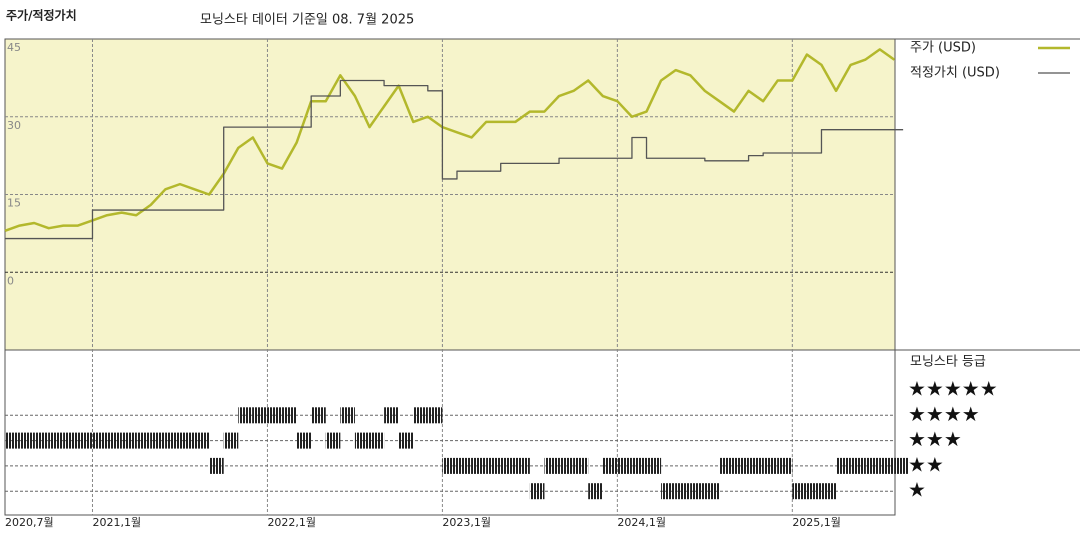 This screenshot has height=540, width=1080. What do you see at coordinates (935, 439) in the screenshot?
I see `rating-level-label: ★★★` at bounding box center [935, 439].